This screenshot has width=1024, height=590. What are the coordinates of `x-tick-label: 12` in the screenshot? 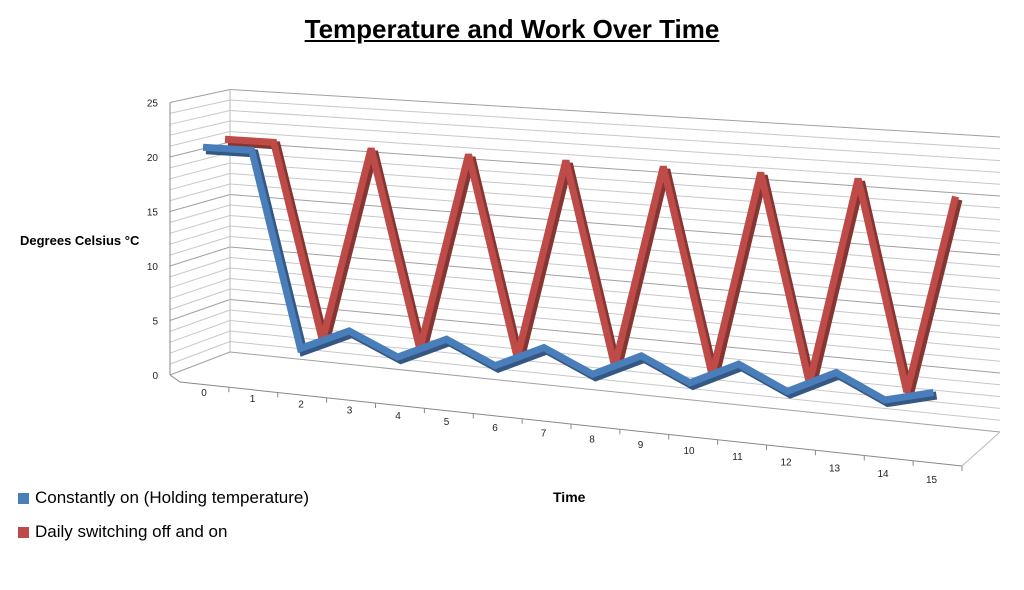 It's located at (786, 463).